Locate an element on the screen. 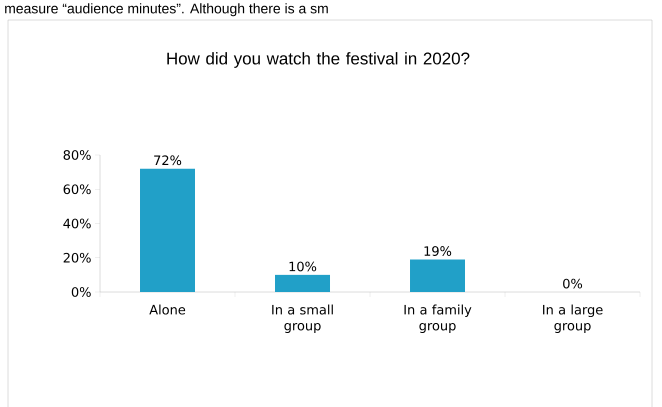  y-tick-label: 80% is located at coordinates (77, 155).